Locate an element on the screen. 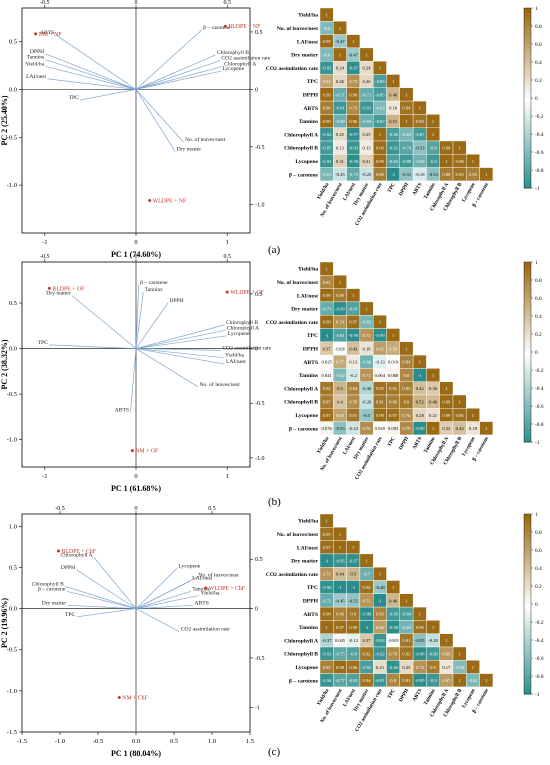 The width and height of the screenshot is (550, 765). heatmap-value: -0.99 is located at coordinates (420, 680).